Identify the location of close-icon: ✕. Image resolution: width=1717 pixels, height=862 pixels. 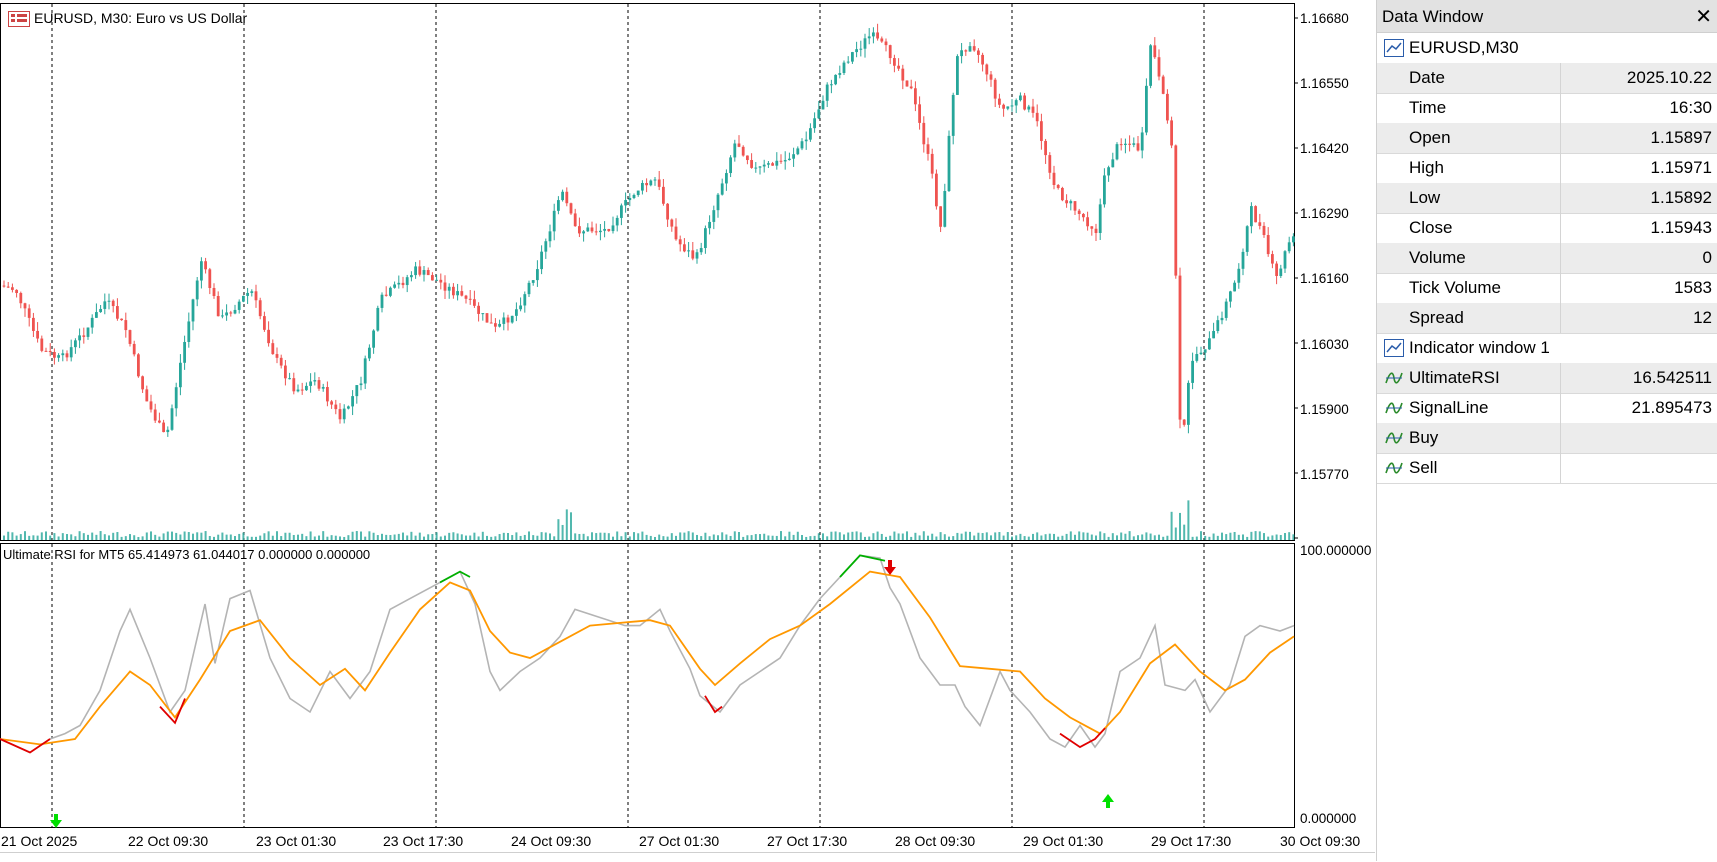
(1703, 17).